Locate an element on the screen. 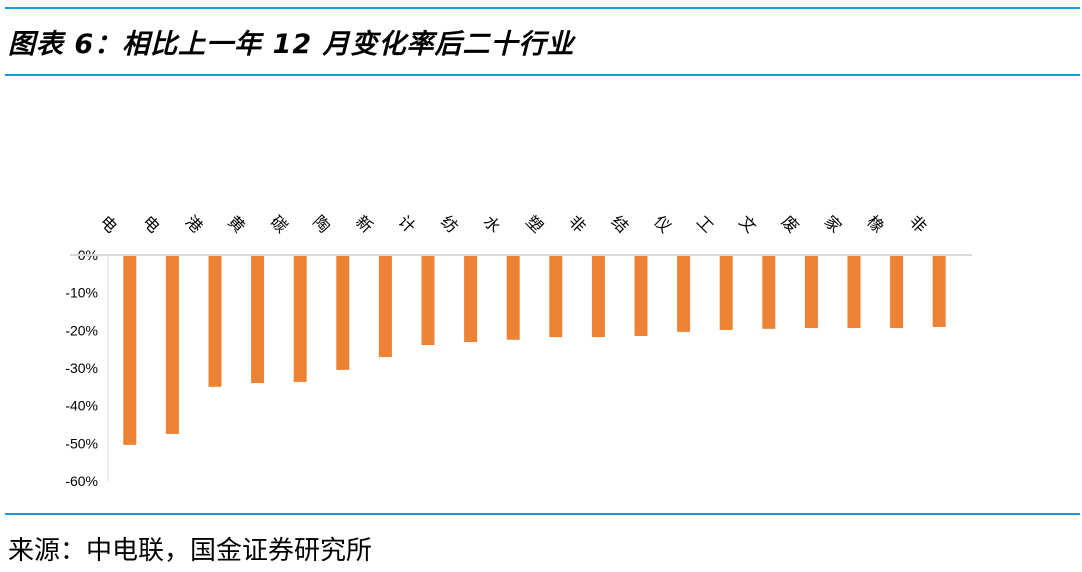  category-label: 废 is located at coordinates (790, 224).